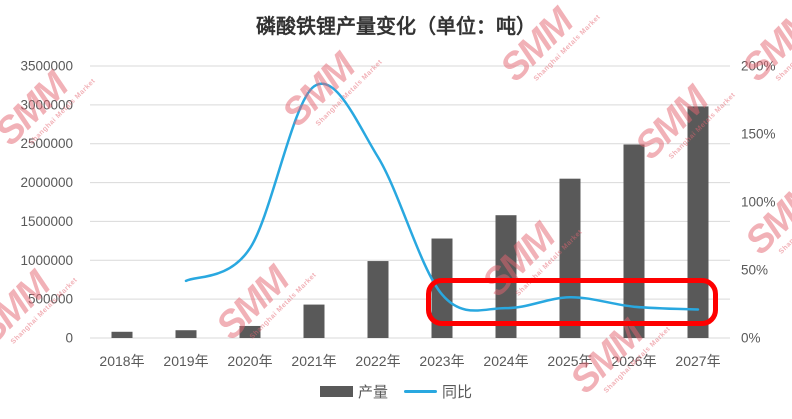 This screenshot has width=792, height=419. Describe the element at coordinates (46, 260) in the screenshot. I see `left-axis-tick-label: 1000000` at that location.